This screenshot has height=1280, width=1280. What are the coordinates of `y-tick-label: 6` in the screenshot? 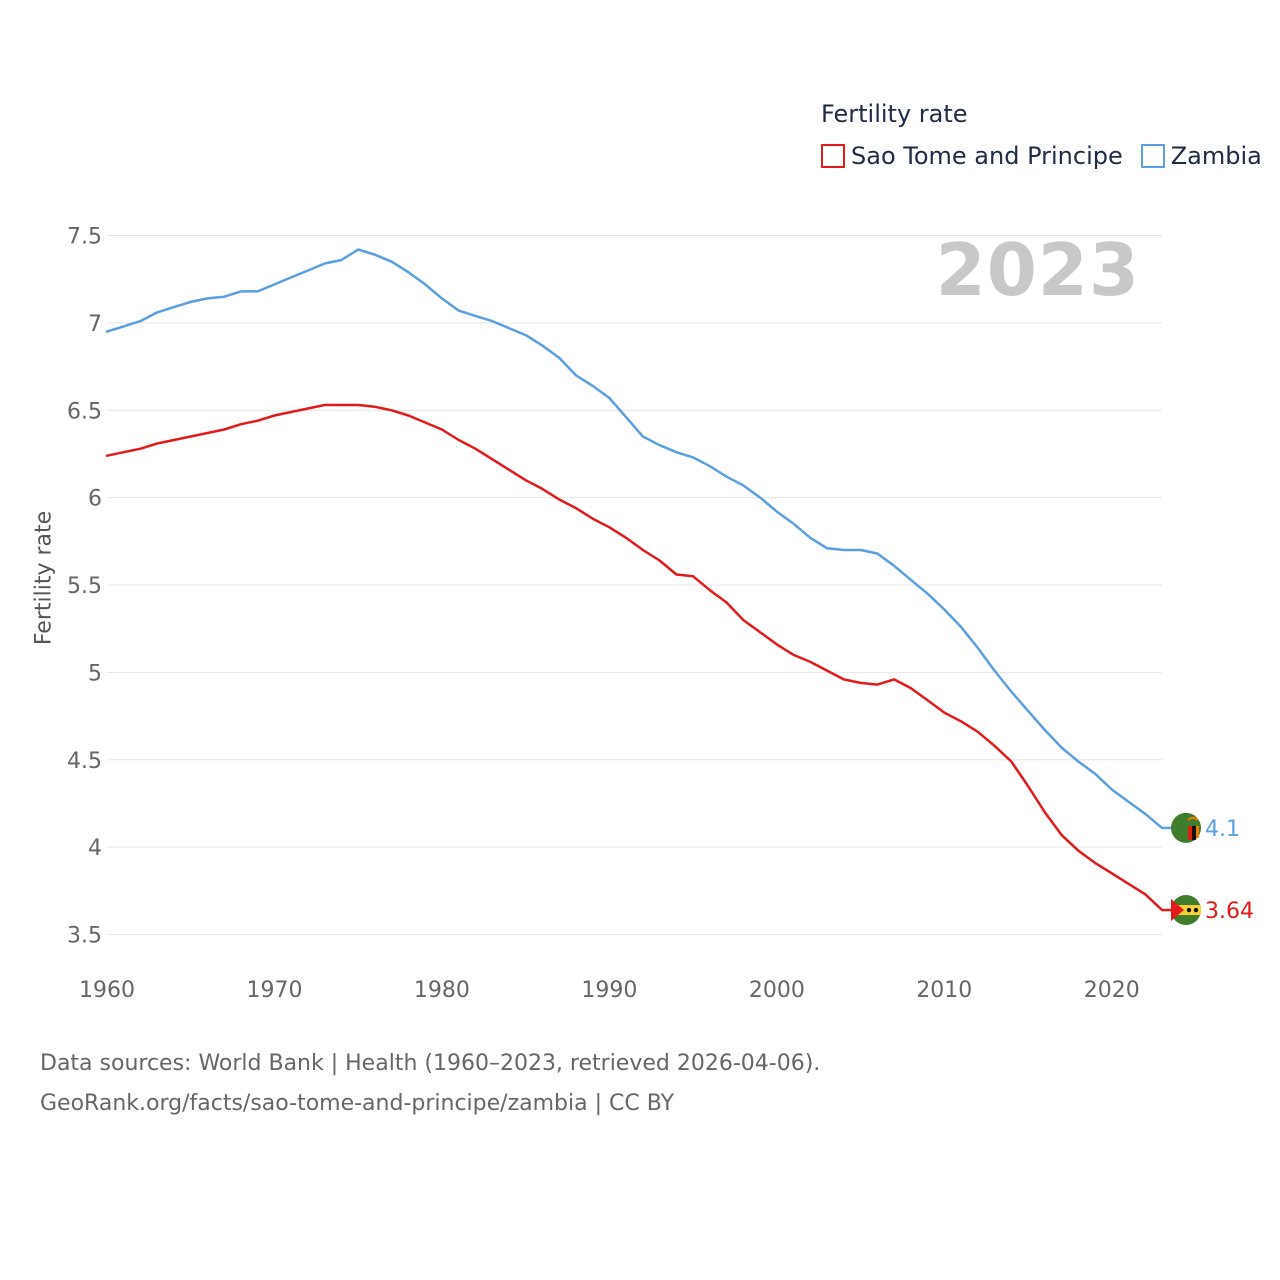 It's located at (95, 499).